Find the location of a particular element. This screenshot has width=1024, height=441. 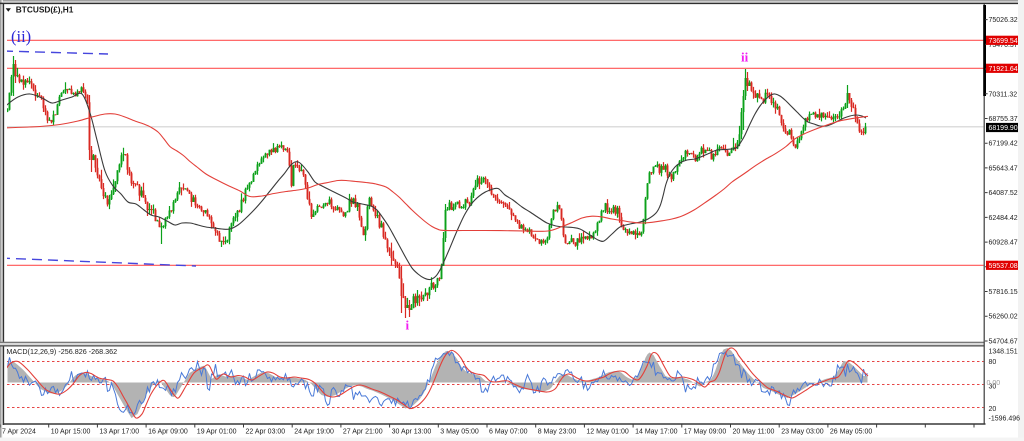

svg-text: 59537.08 is located at coordinates (1003, 266).